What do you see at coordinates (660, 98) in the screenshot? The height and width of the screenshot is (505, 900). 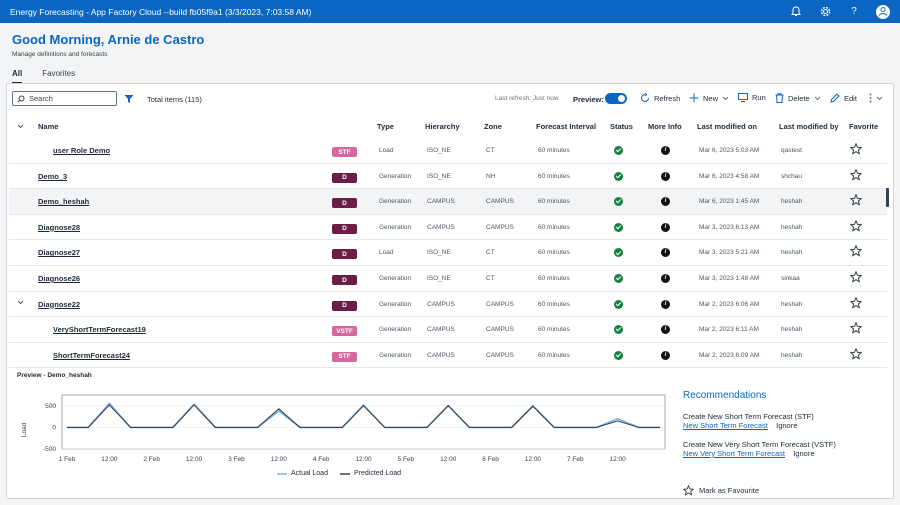 I see `refresh-button: Refresh` at bounding box center [660, 98].